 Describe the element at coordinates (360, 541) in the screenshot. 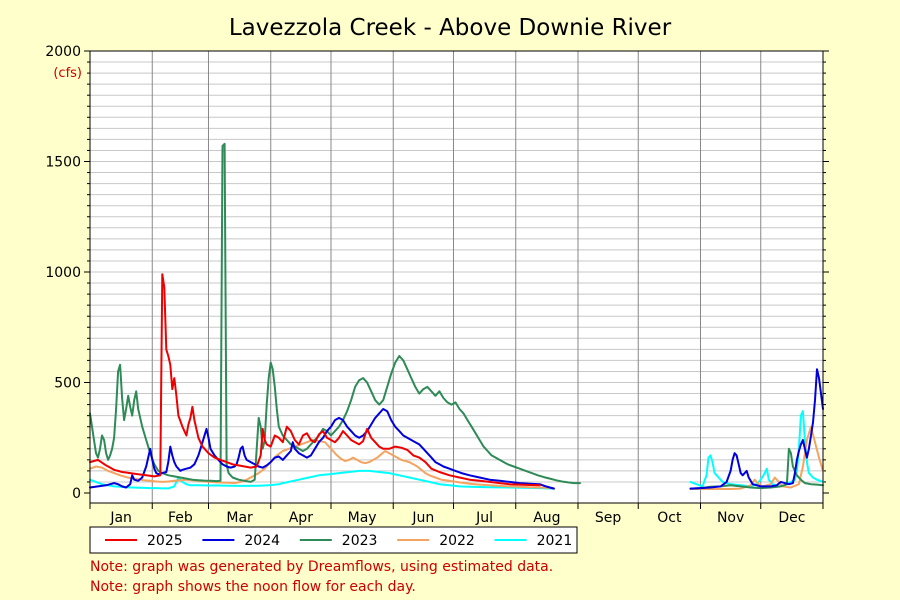

I see `legend-label-2023: 2023` at that location.